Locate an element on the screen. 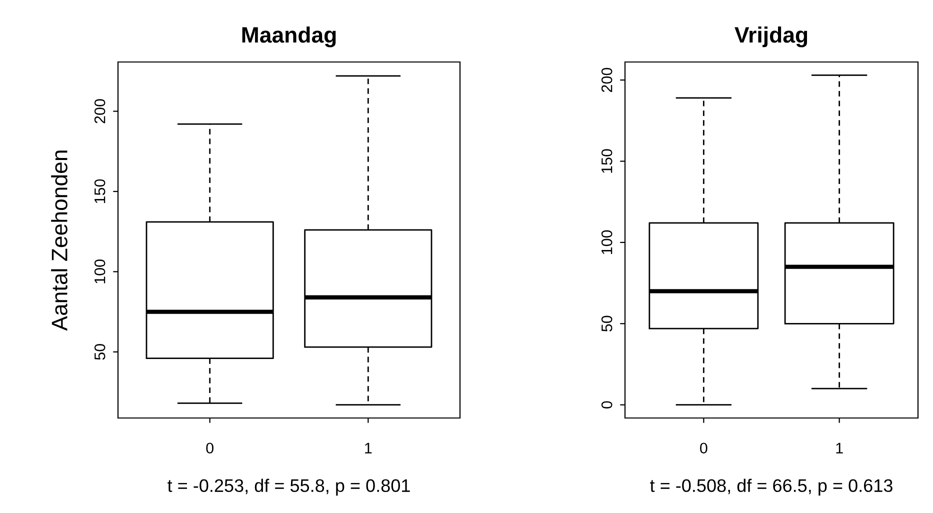 This screenshot has width=933, height=513. x-axis-title: t = -0.508, df = 66.5, p = 0.613 is located at coordinates (771, 487).